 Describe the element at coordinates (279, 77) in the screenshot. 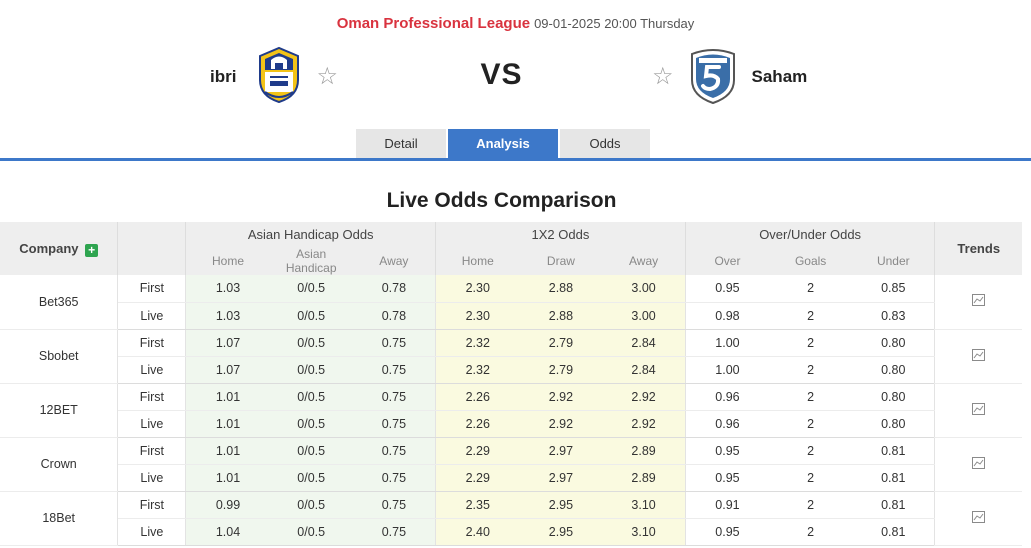

I see `home-team-logo` at that location.